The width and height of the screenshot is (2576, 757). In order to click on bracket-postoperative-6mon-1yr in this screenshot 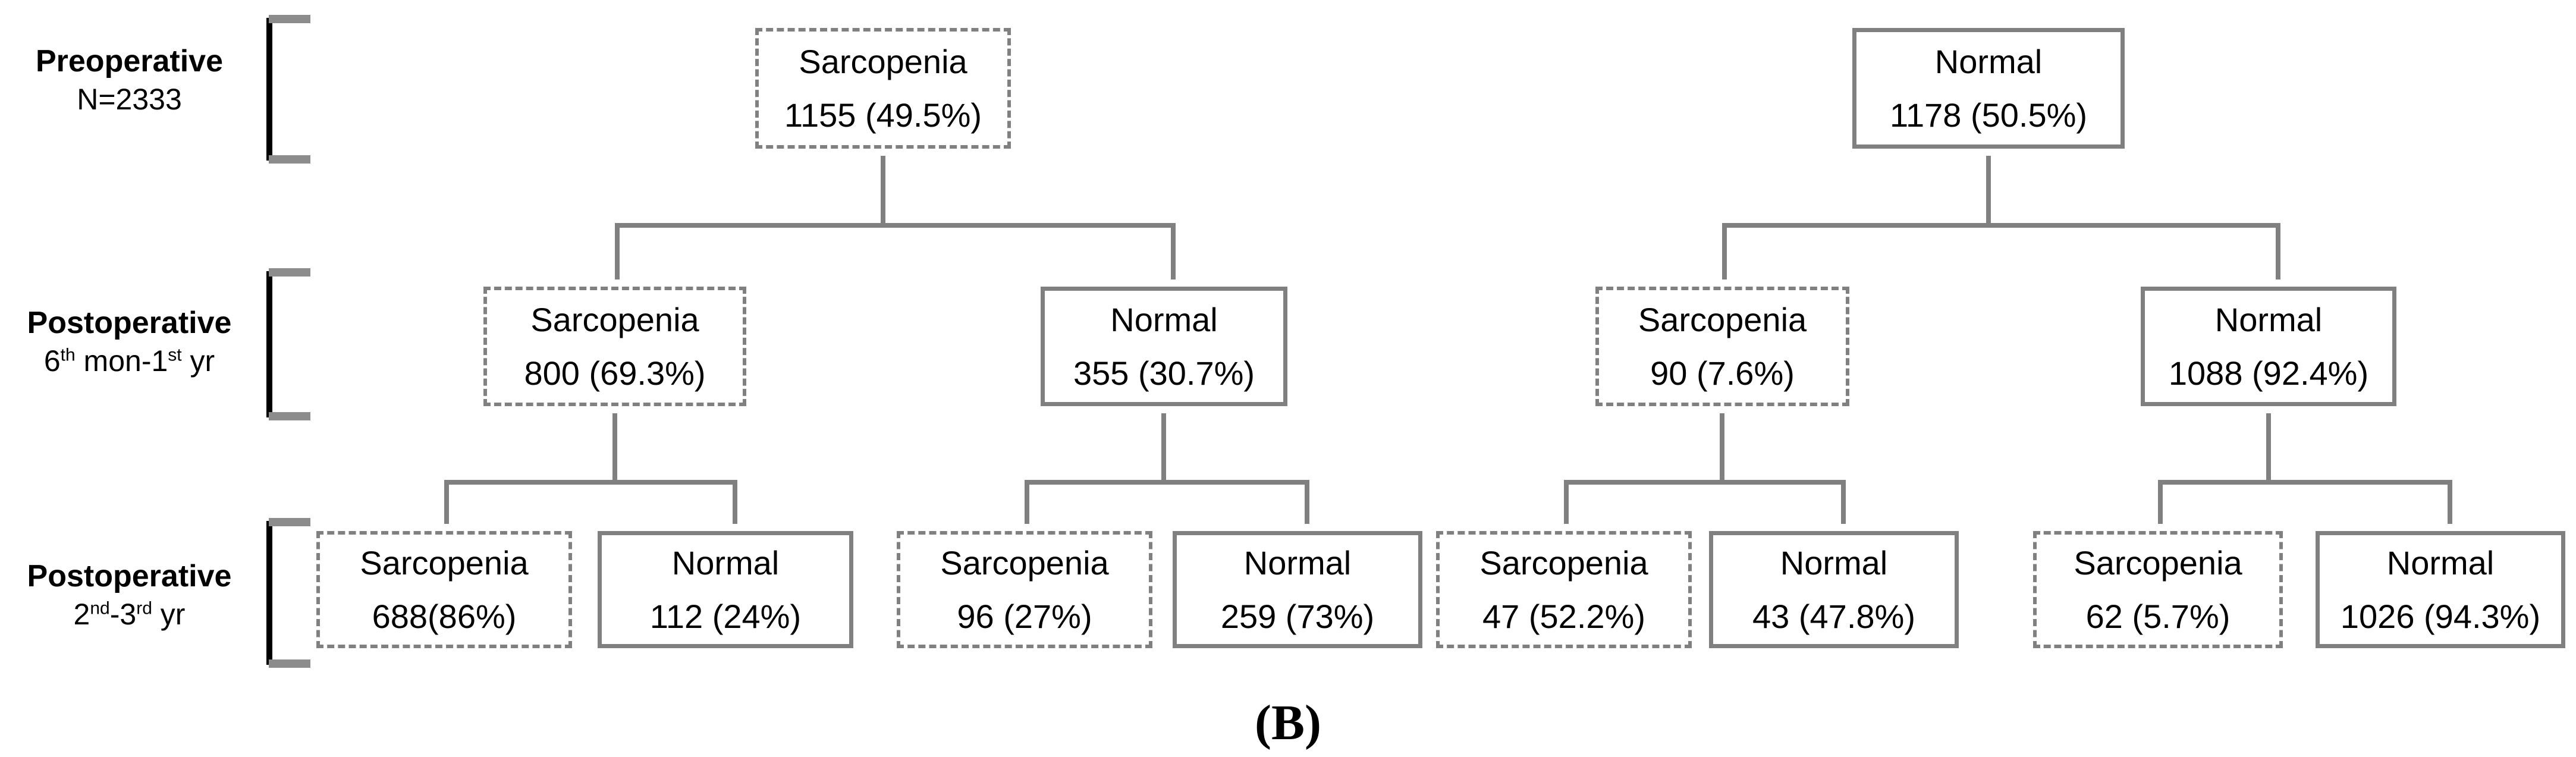, I will do `click(290, 344)`.